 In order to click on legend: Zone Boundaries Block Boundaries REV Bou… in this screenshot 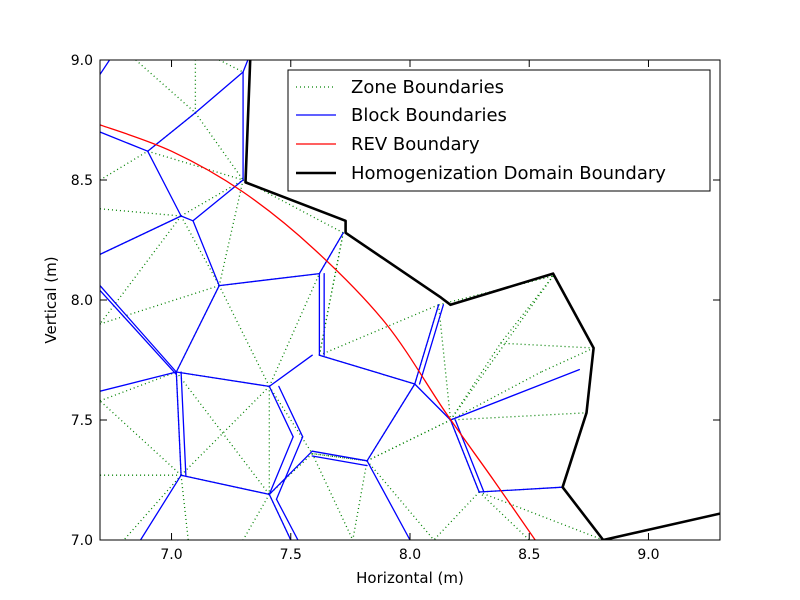, I will do `click(499, 130)`.